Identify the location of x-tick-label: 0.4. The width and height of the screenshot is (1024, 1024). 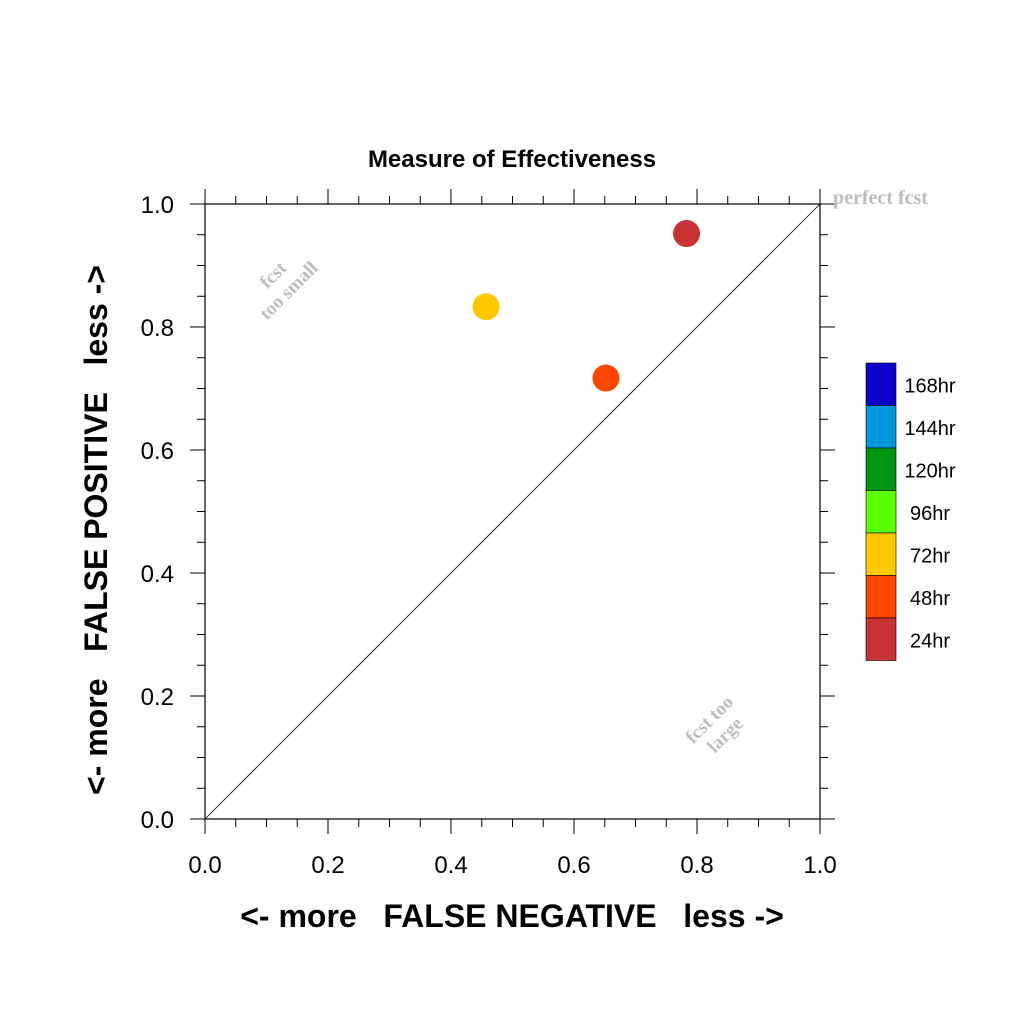
(450, 865).